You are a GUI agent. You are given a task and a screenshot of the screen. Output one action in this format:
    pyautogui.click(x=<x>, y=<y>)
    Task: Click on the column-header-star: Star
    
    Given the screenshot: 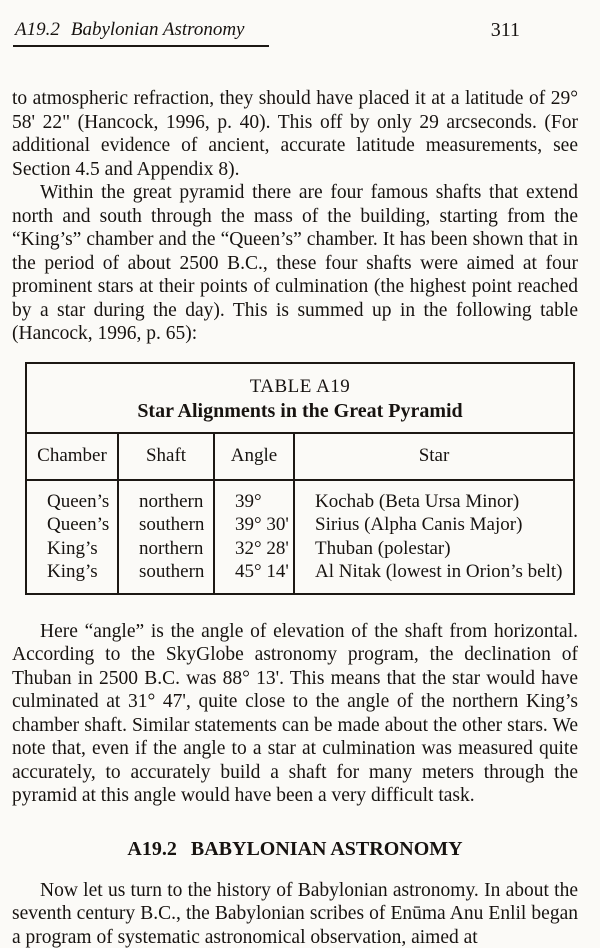 What is the action you would take?
    pyautogui.click(x=434, y=455)
    